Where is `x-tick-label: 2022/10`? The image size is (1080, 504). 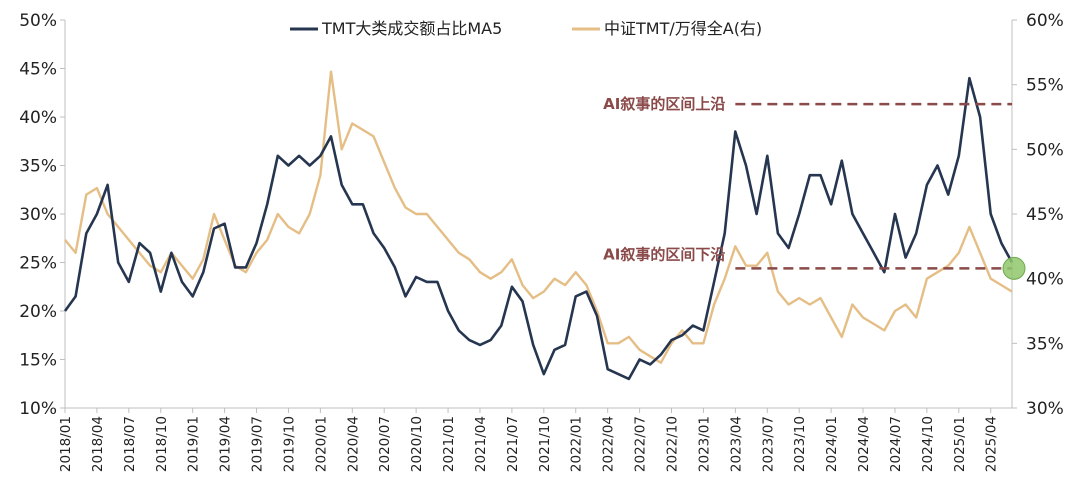 x-tick-label: 2022/10 is located at coordinates (673, 444).